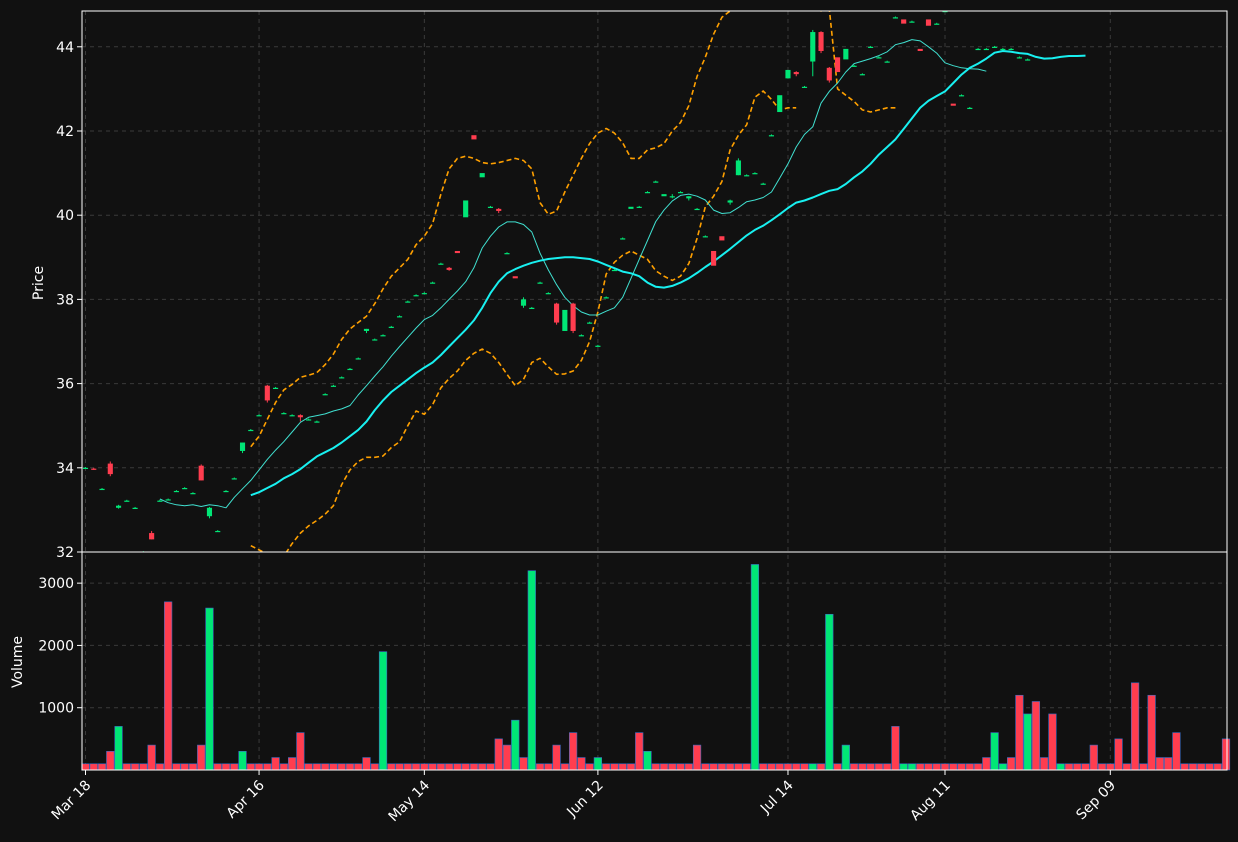 This screenshot has height=842, width=1238. What do you see at coordinates (65, 300) in the screenshot?
I see `price-tick-label: 38` at bounding box center [65, 300].